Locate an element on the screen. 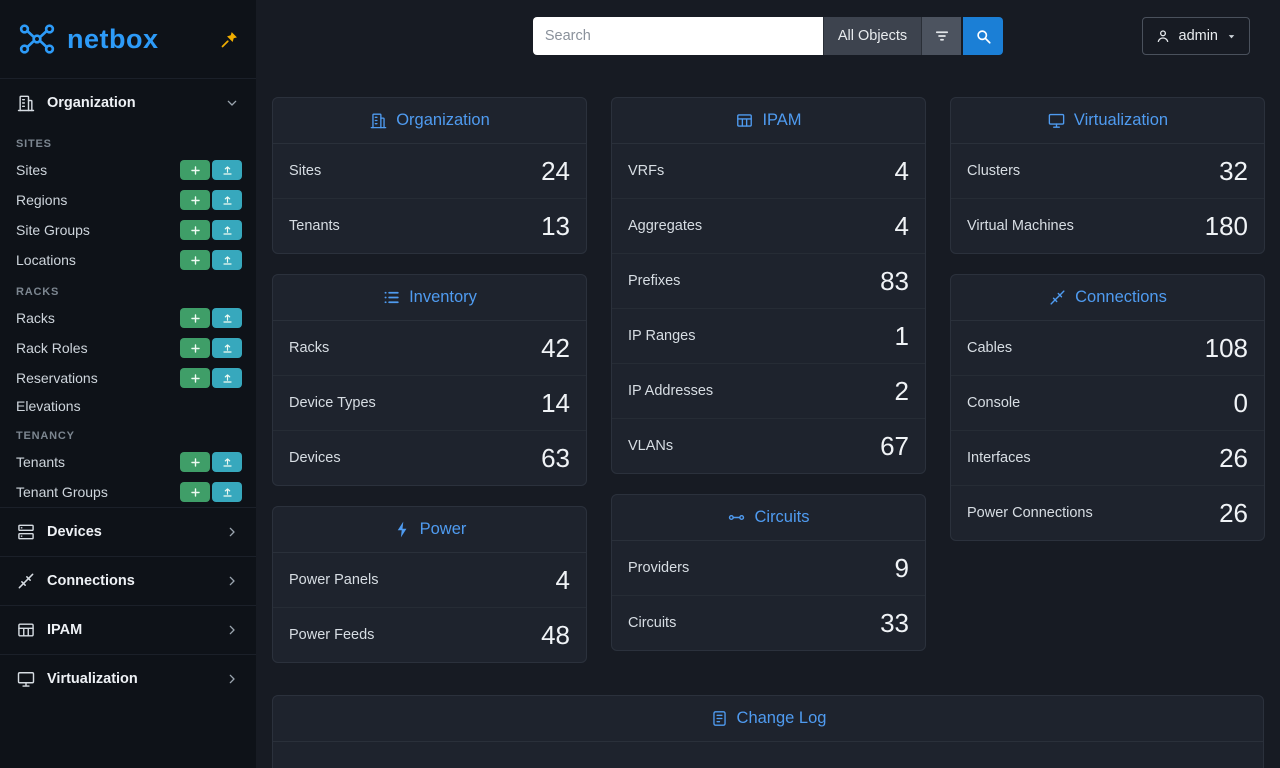 This screenshot has height=768, width=1280. stat-value: 32 is located at coordinates (1233, 171).